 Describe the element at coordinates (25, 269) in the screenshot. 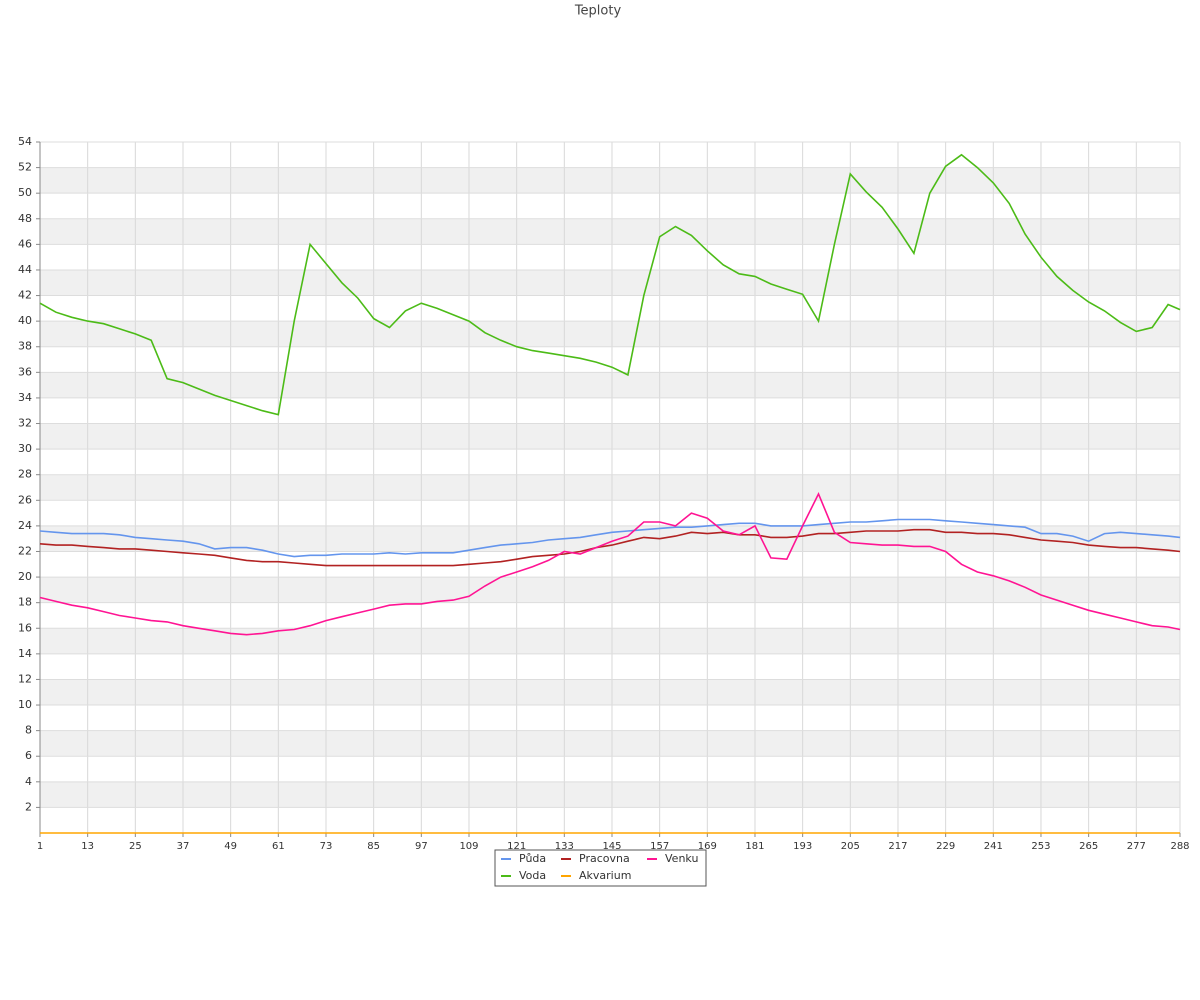

I see `y-tick-label: 44` at that location.